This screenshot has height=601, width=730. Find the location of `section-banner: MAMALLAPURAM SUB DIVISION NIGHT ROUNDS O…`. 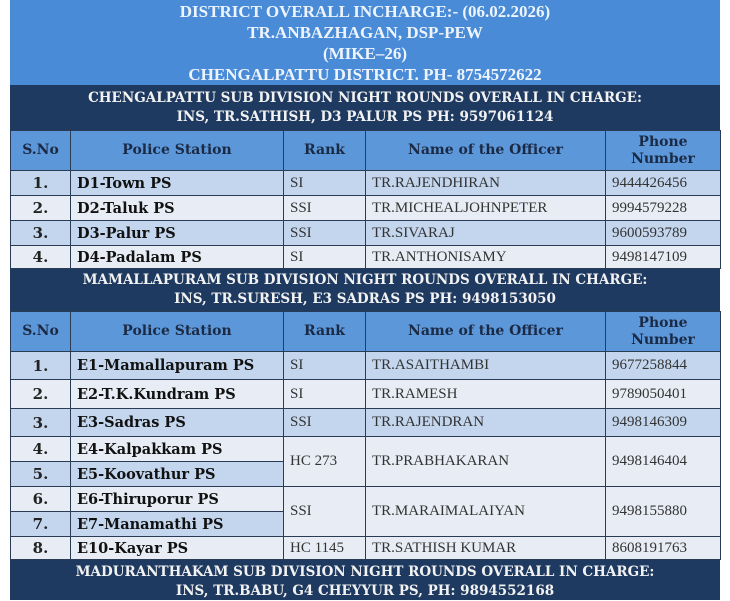

section-banner: MAMALLAPURAM SUB DIVISION NIGHT ROUNDS O… is located at coordinates (365, 290).